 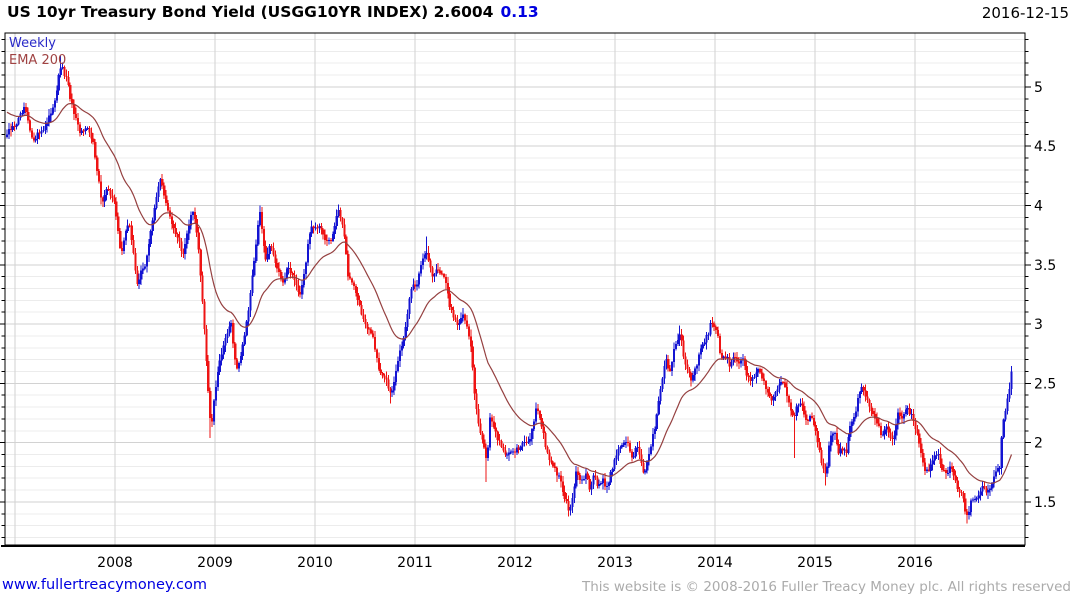 What do you see at coordinates (615, 563) in the screenshot?
I see `x-axis-label: 2013` at bounding box center [615, 563].